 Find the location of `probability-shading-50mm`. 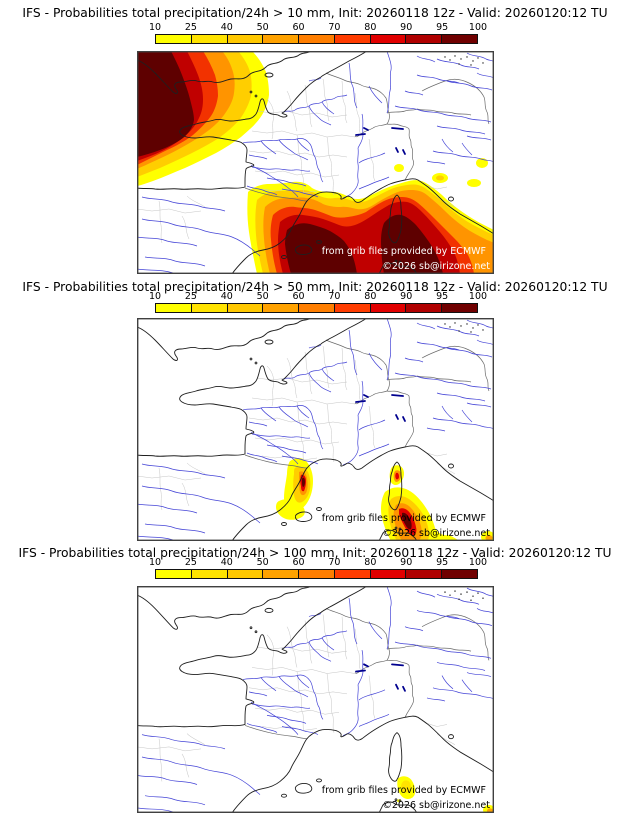

probability-shading-50mm is located at coordinates (385, 499).